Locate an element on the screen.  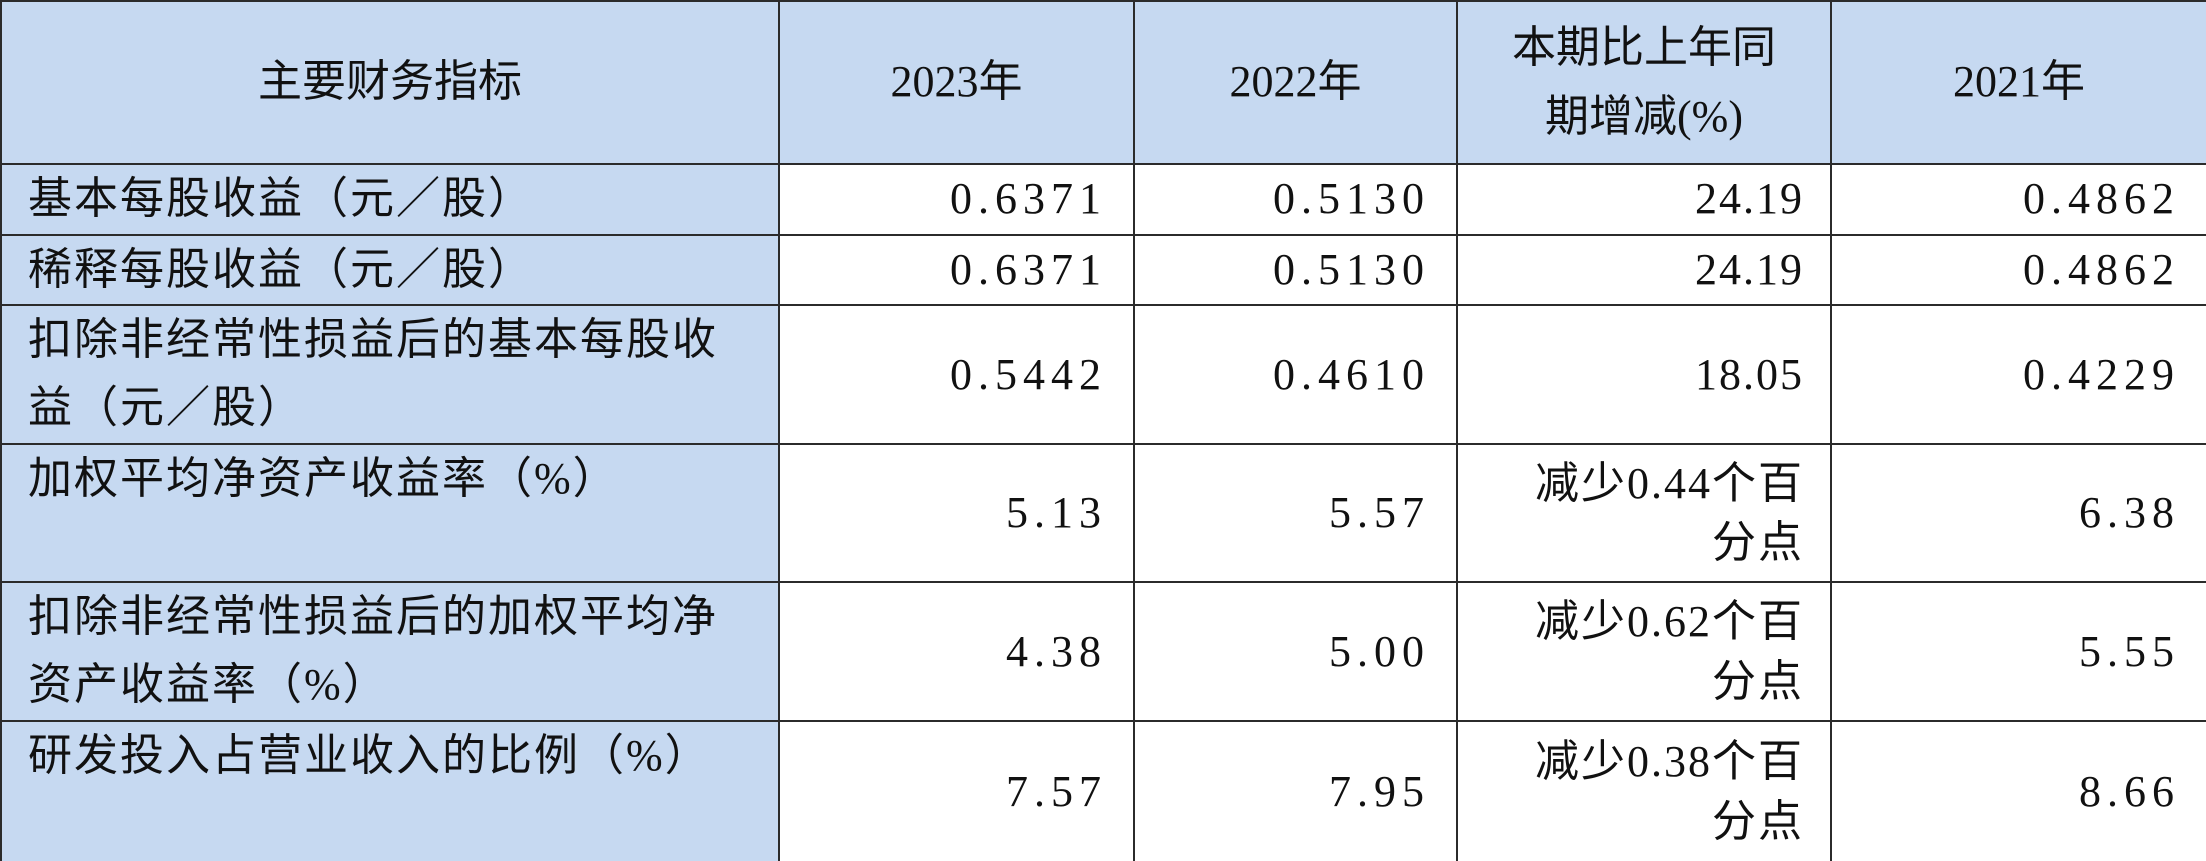
value-cell: 0.5442 is located at coordinates (956, 375).